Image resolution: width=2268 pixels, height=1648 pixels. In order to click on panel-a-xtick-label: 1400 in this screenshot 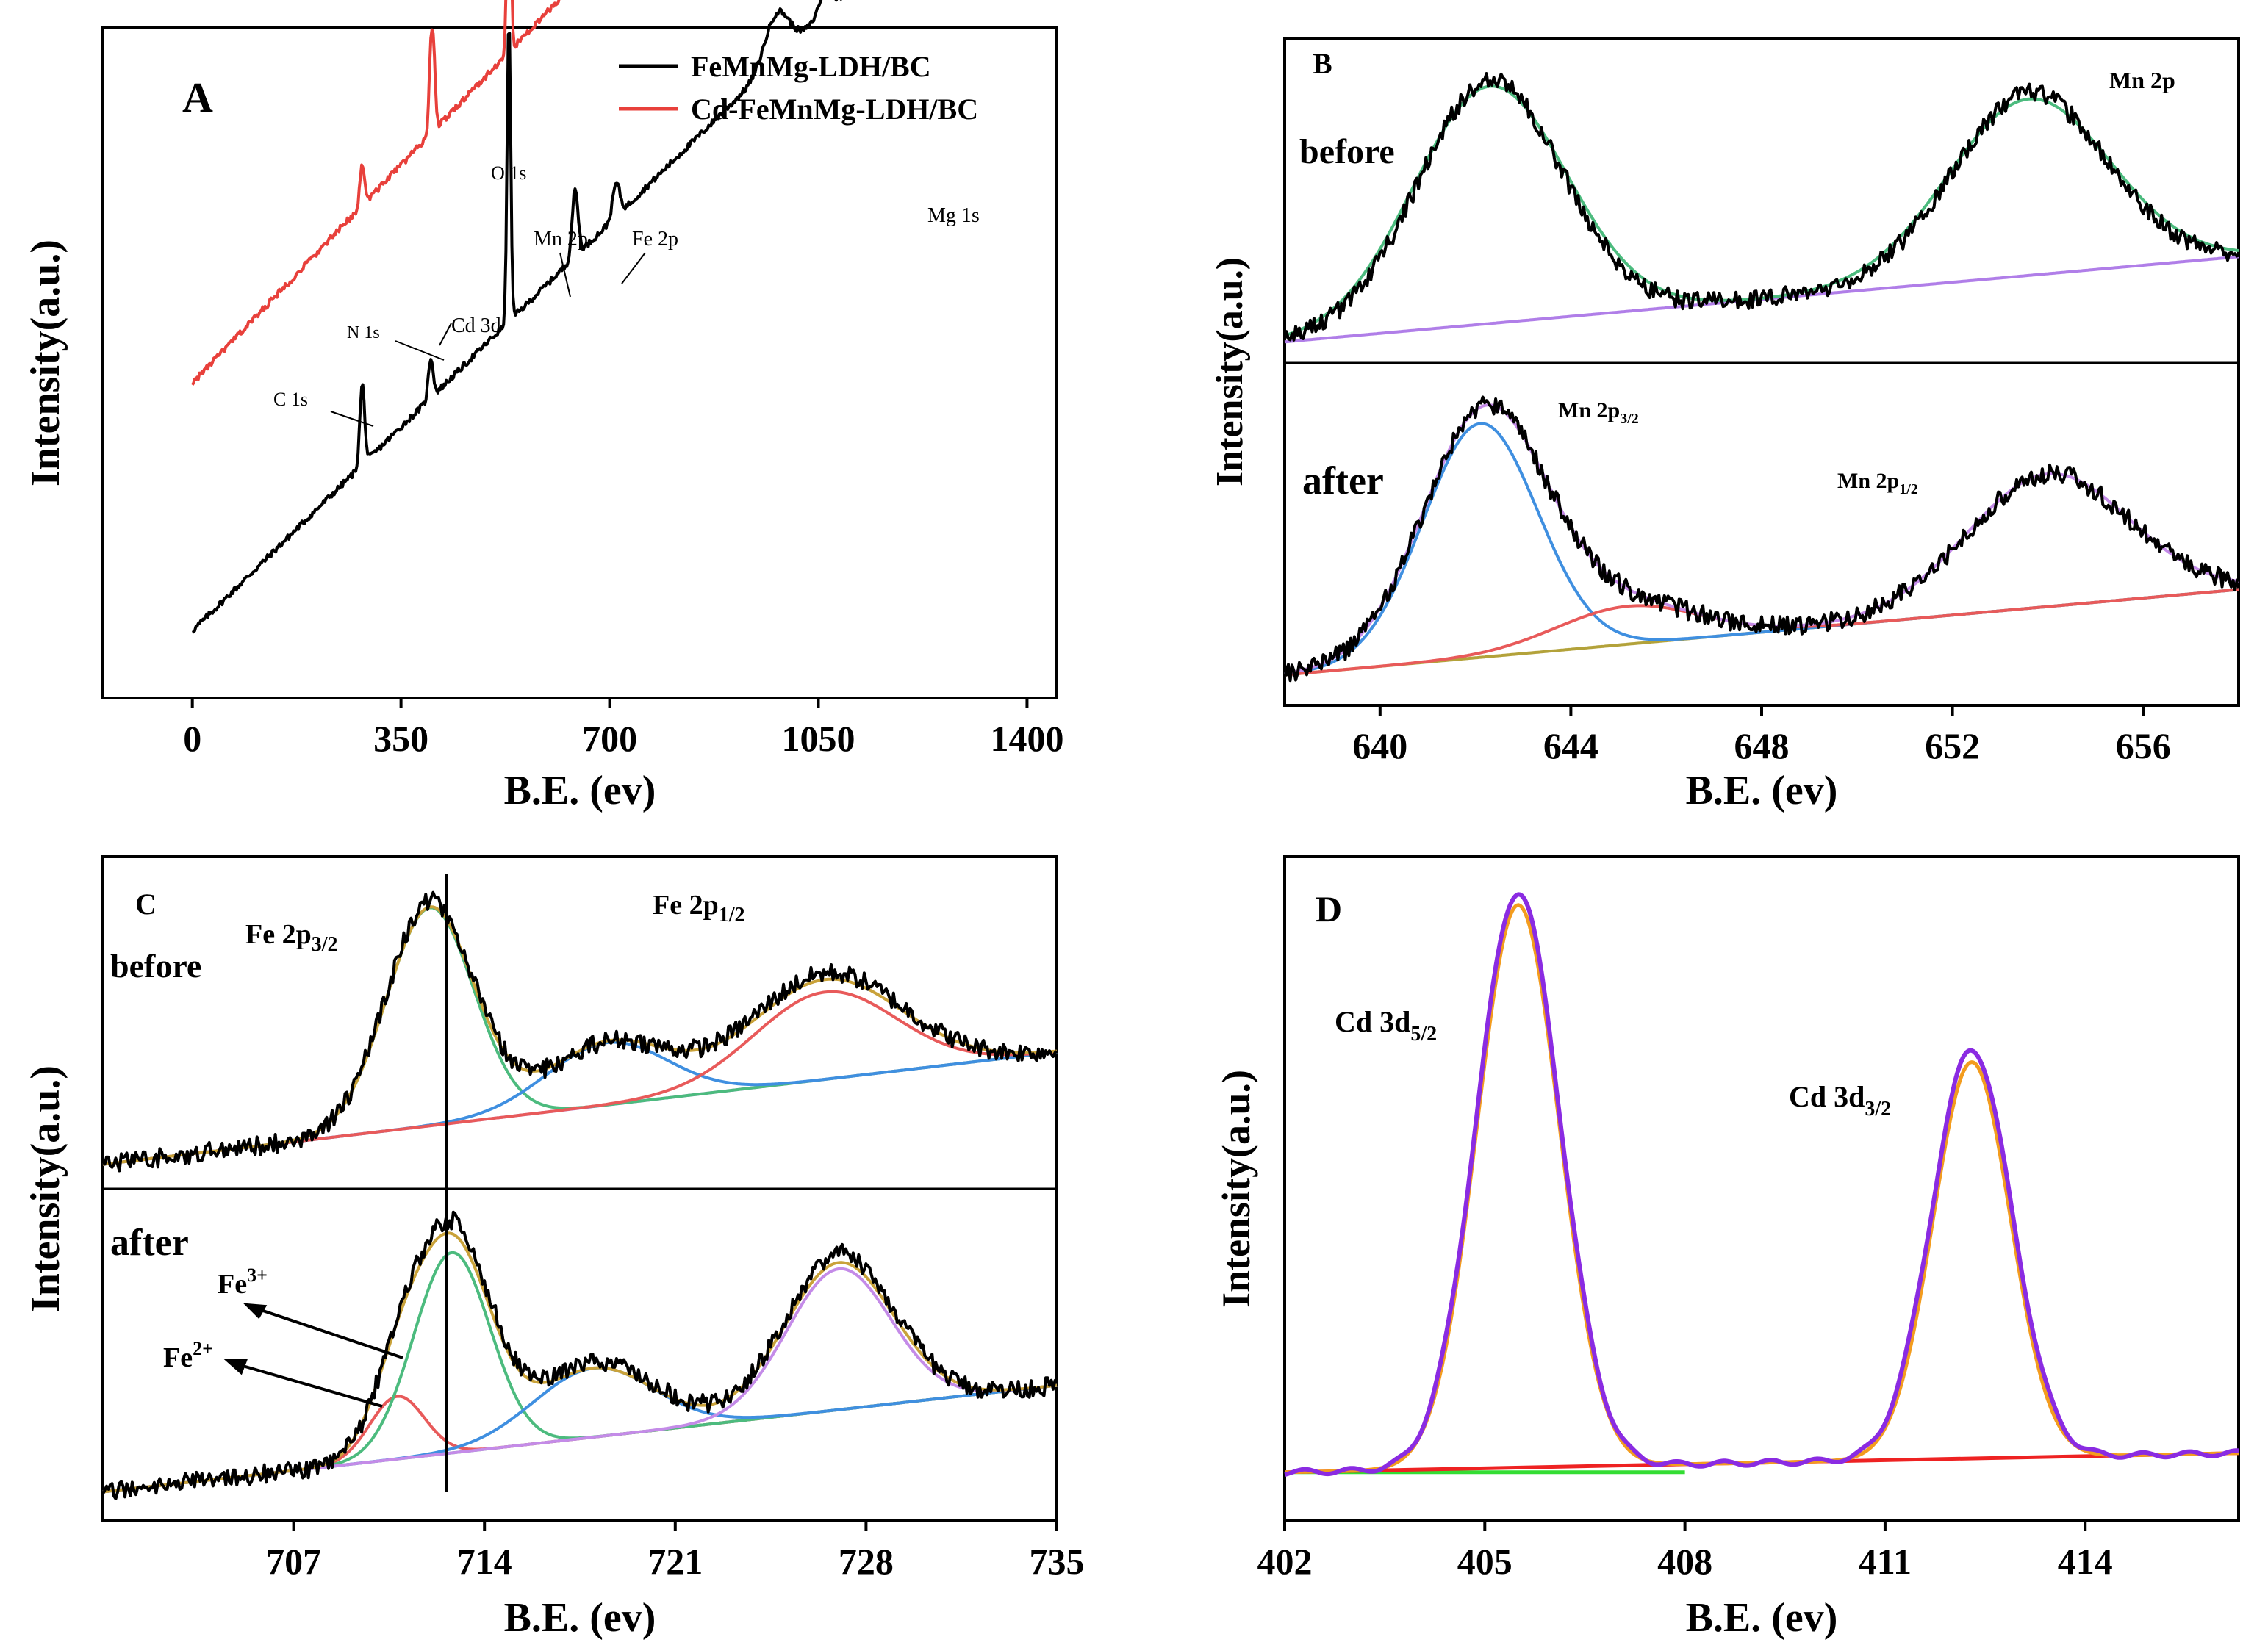, I will do `click(1026, 738)`.